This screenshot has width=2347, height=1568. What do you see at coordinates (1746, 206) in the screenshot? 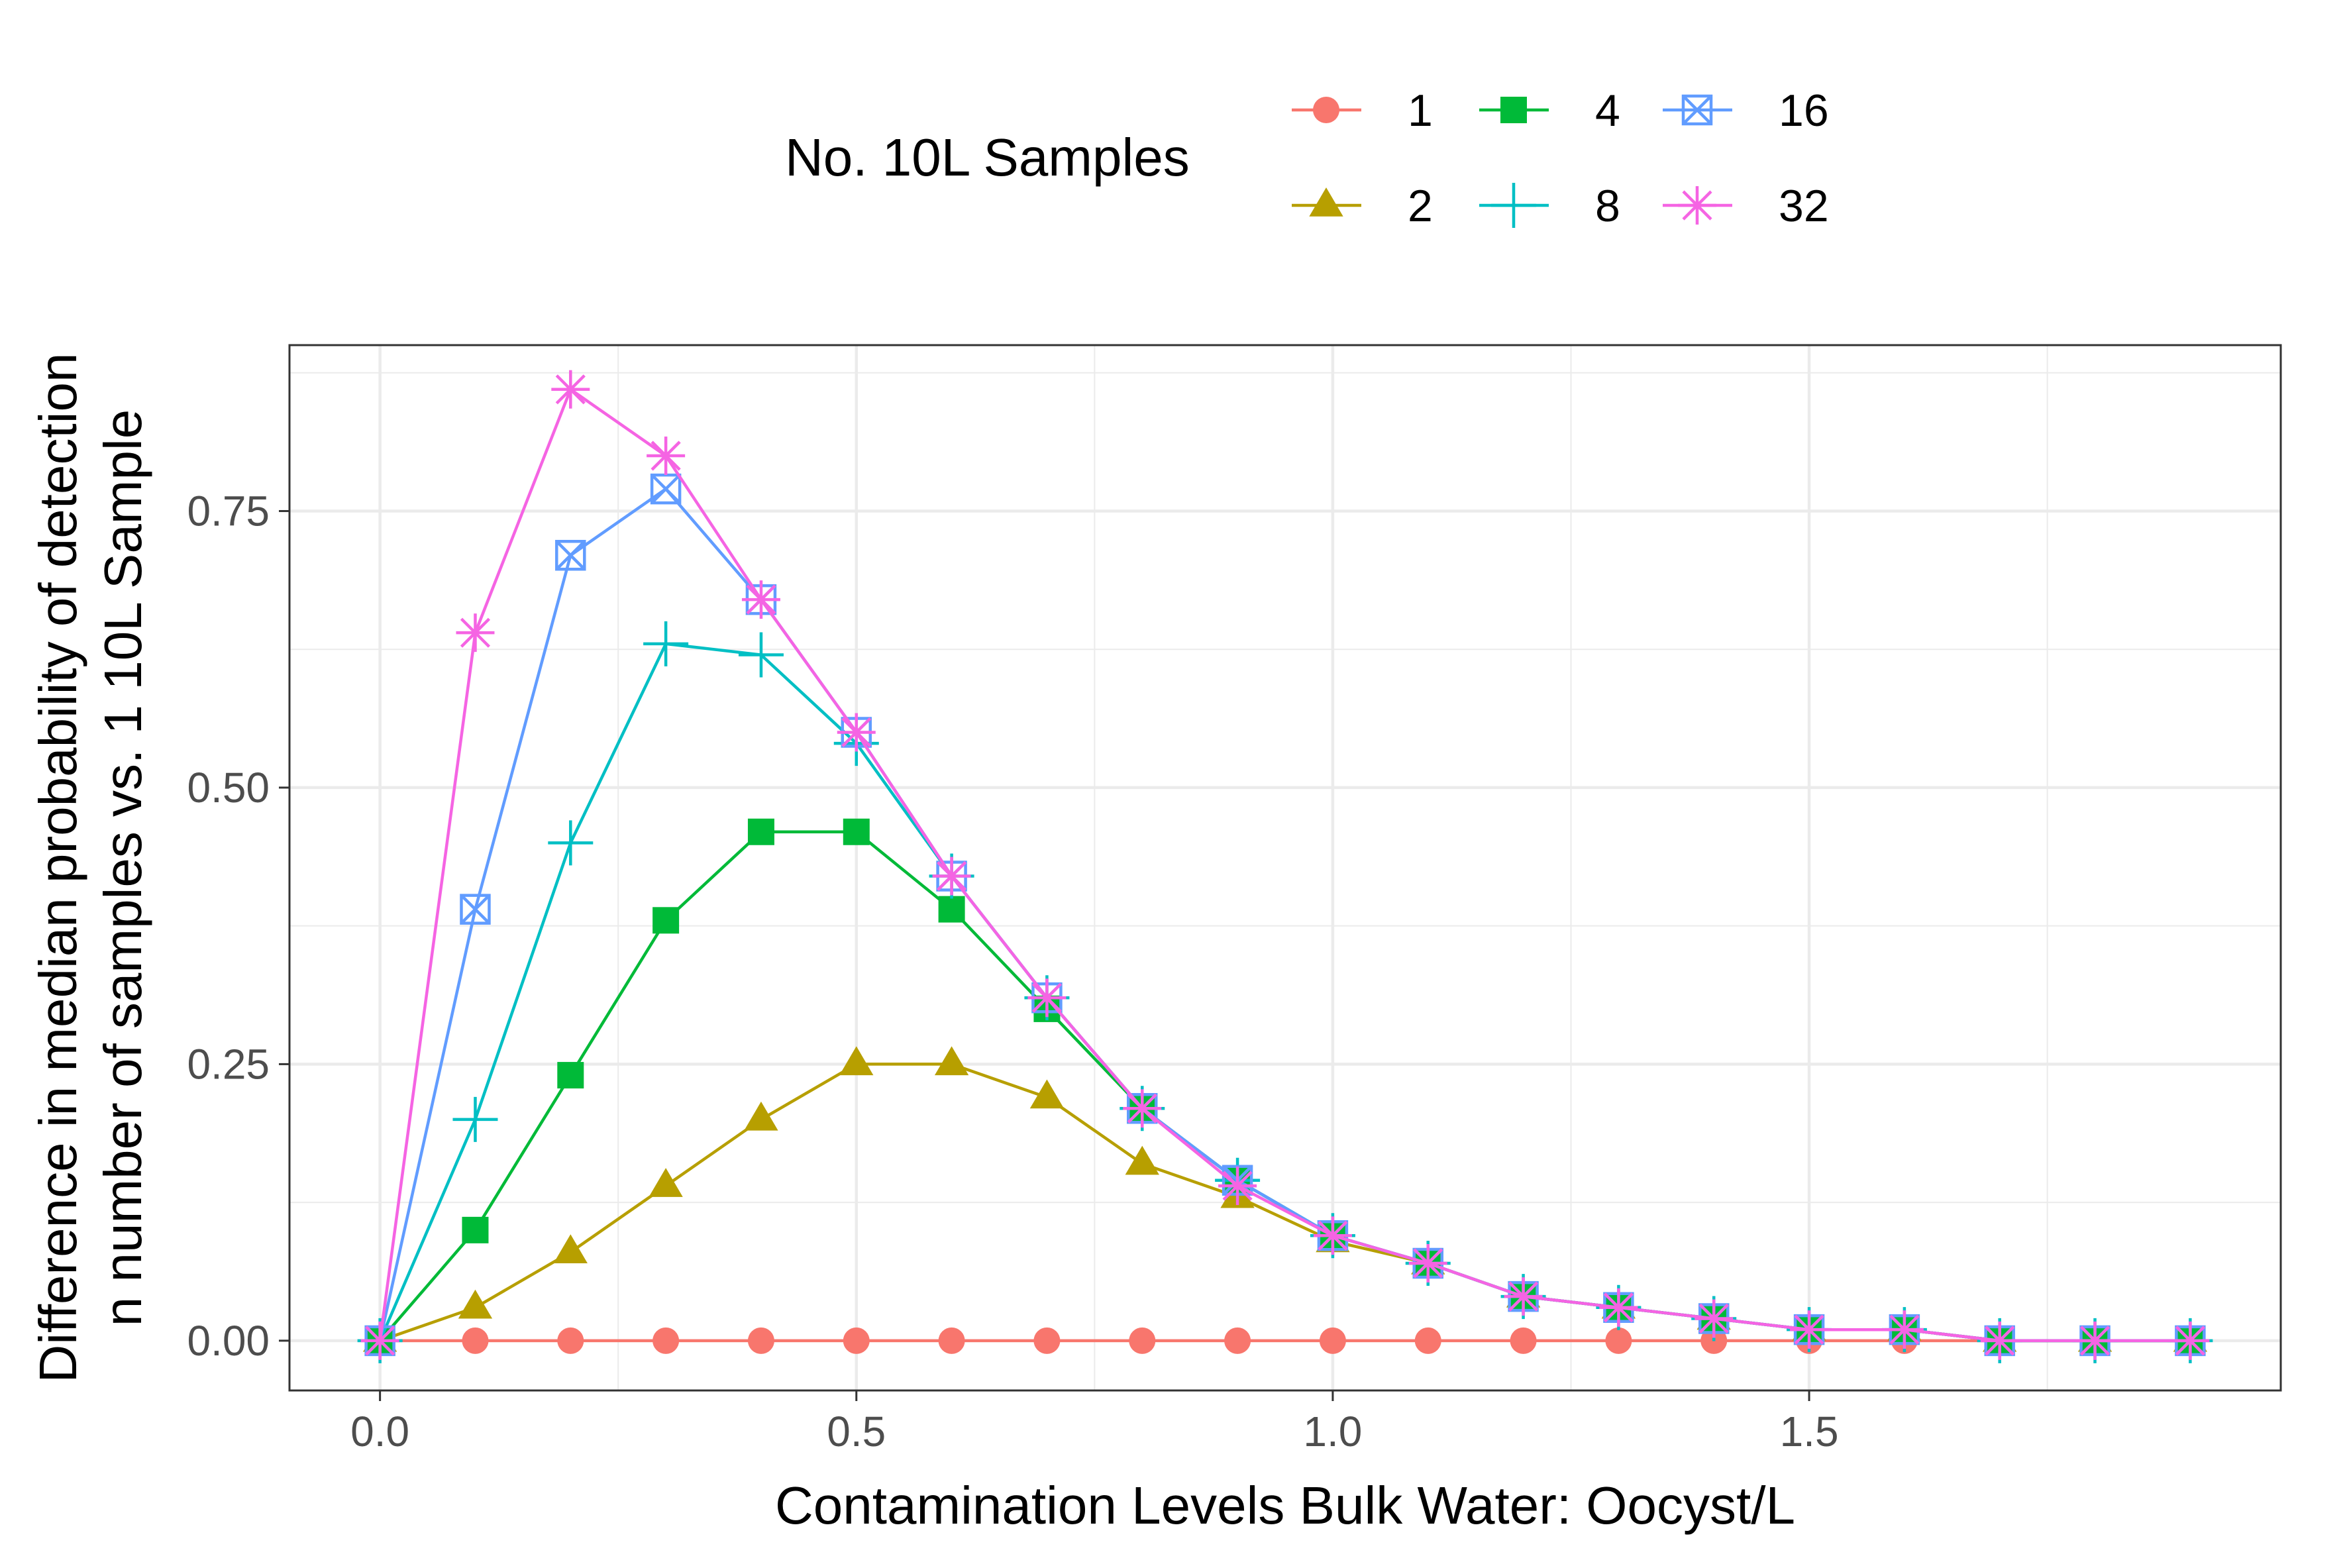
I see `legend-item-32: 32` at bounding box center [1746, 206].